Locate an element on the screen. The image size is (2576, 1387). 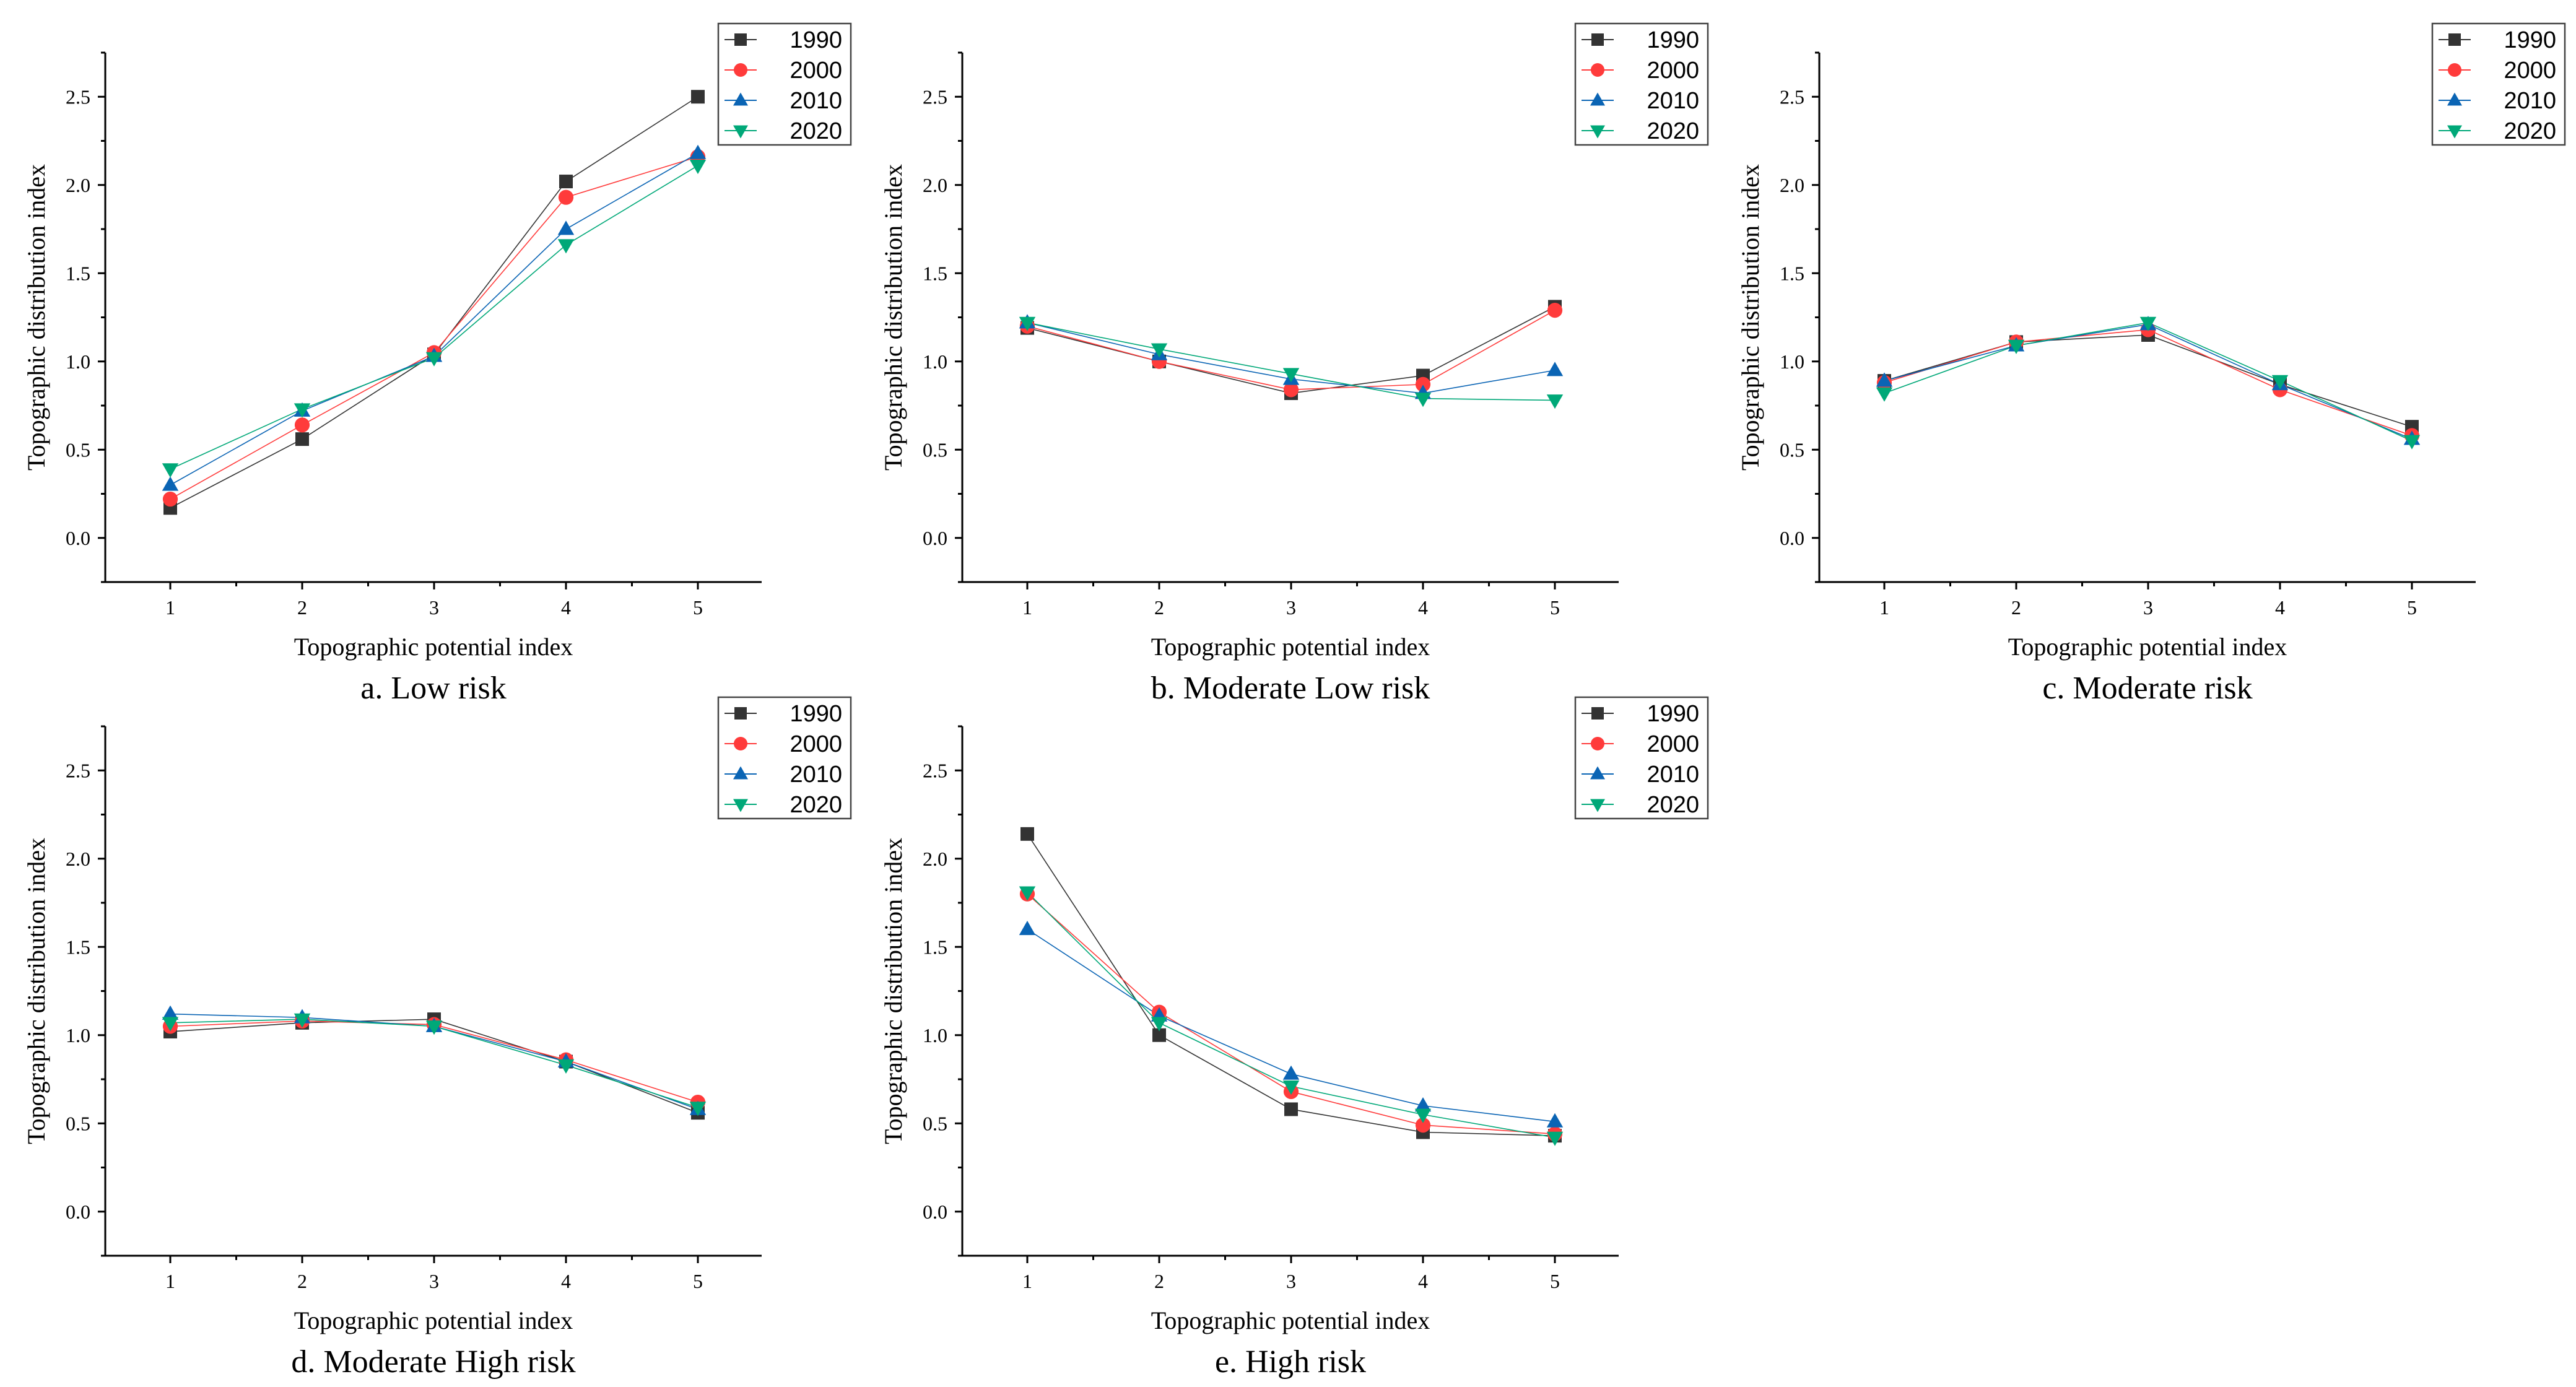
chart-caption: d. Moderate High risk is located at coordinates (433, 1362).